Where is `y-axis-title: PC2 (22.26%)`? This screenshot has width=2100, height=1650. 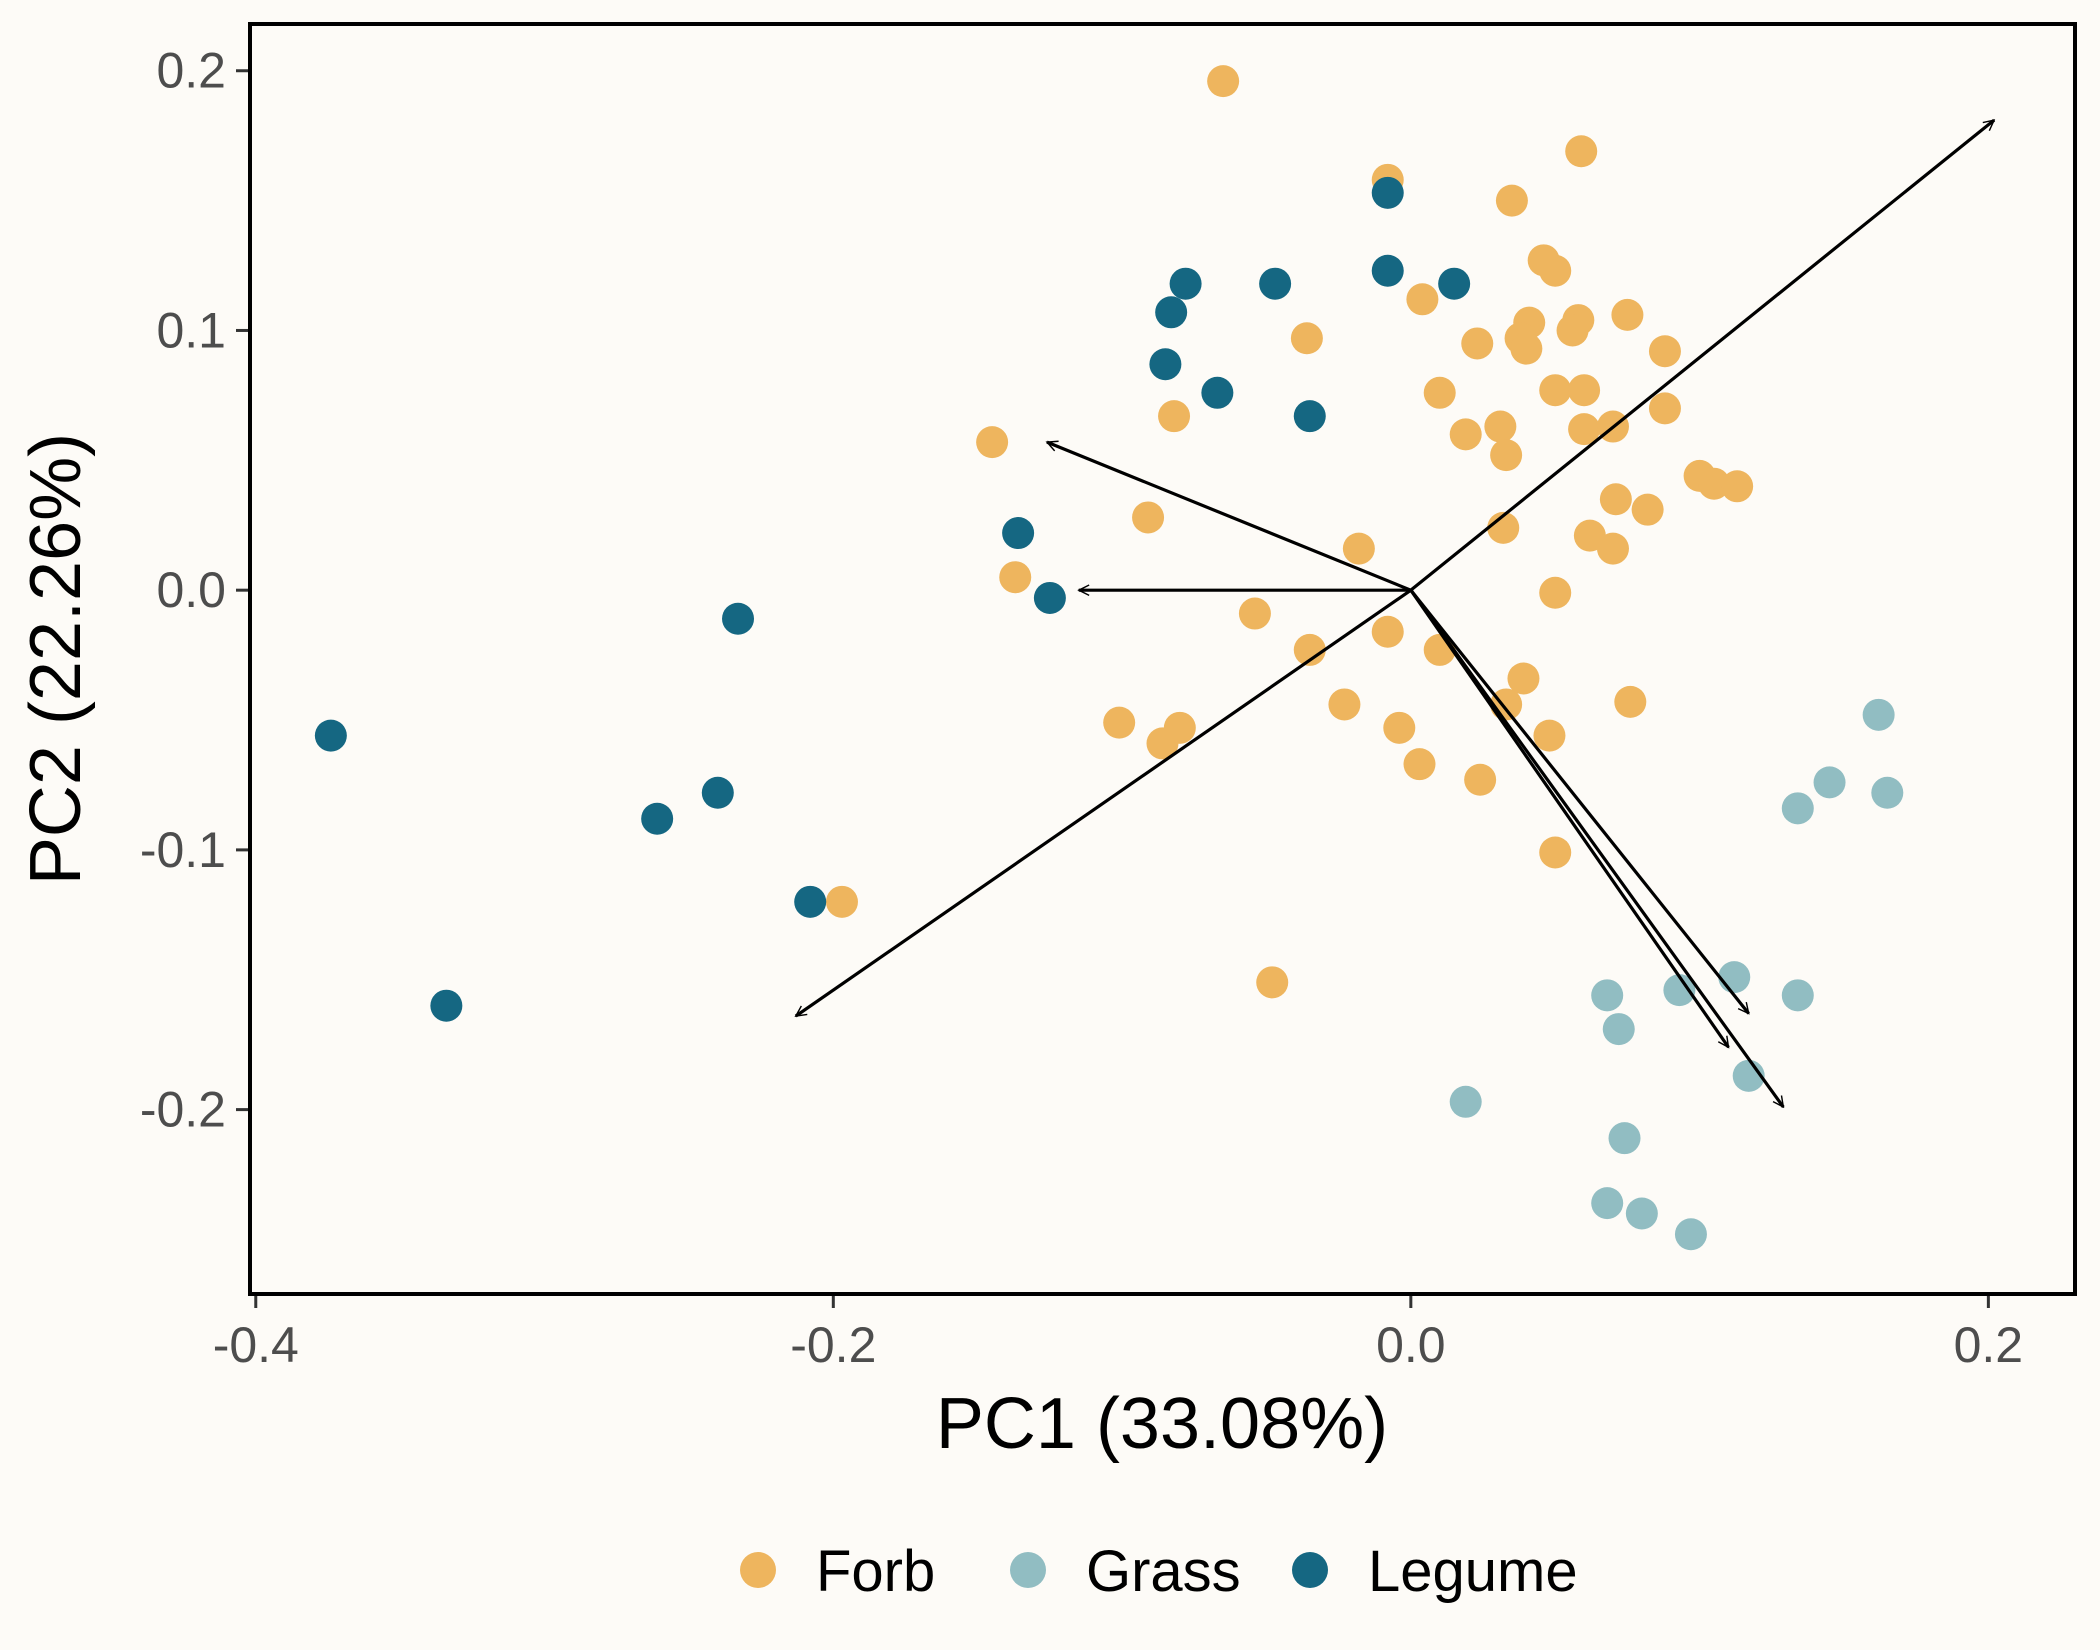 y-axis-title: PC2 (22.26%) is located at coordinates (56, 659).